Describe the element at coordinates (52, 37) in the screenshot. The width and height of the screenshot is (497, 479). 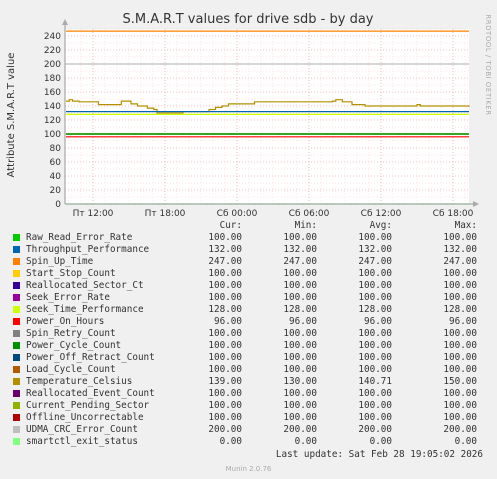
I see `y-tick-label: 240` at that location.